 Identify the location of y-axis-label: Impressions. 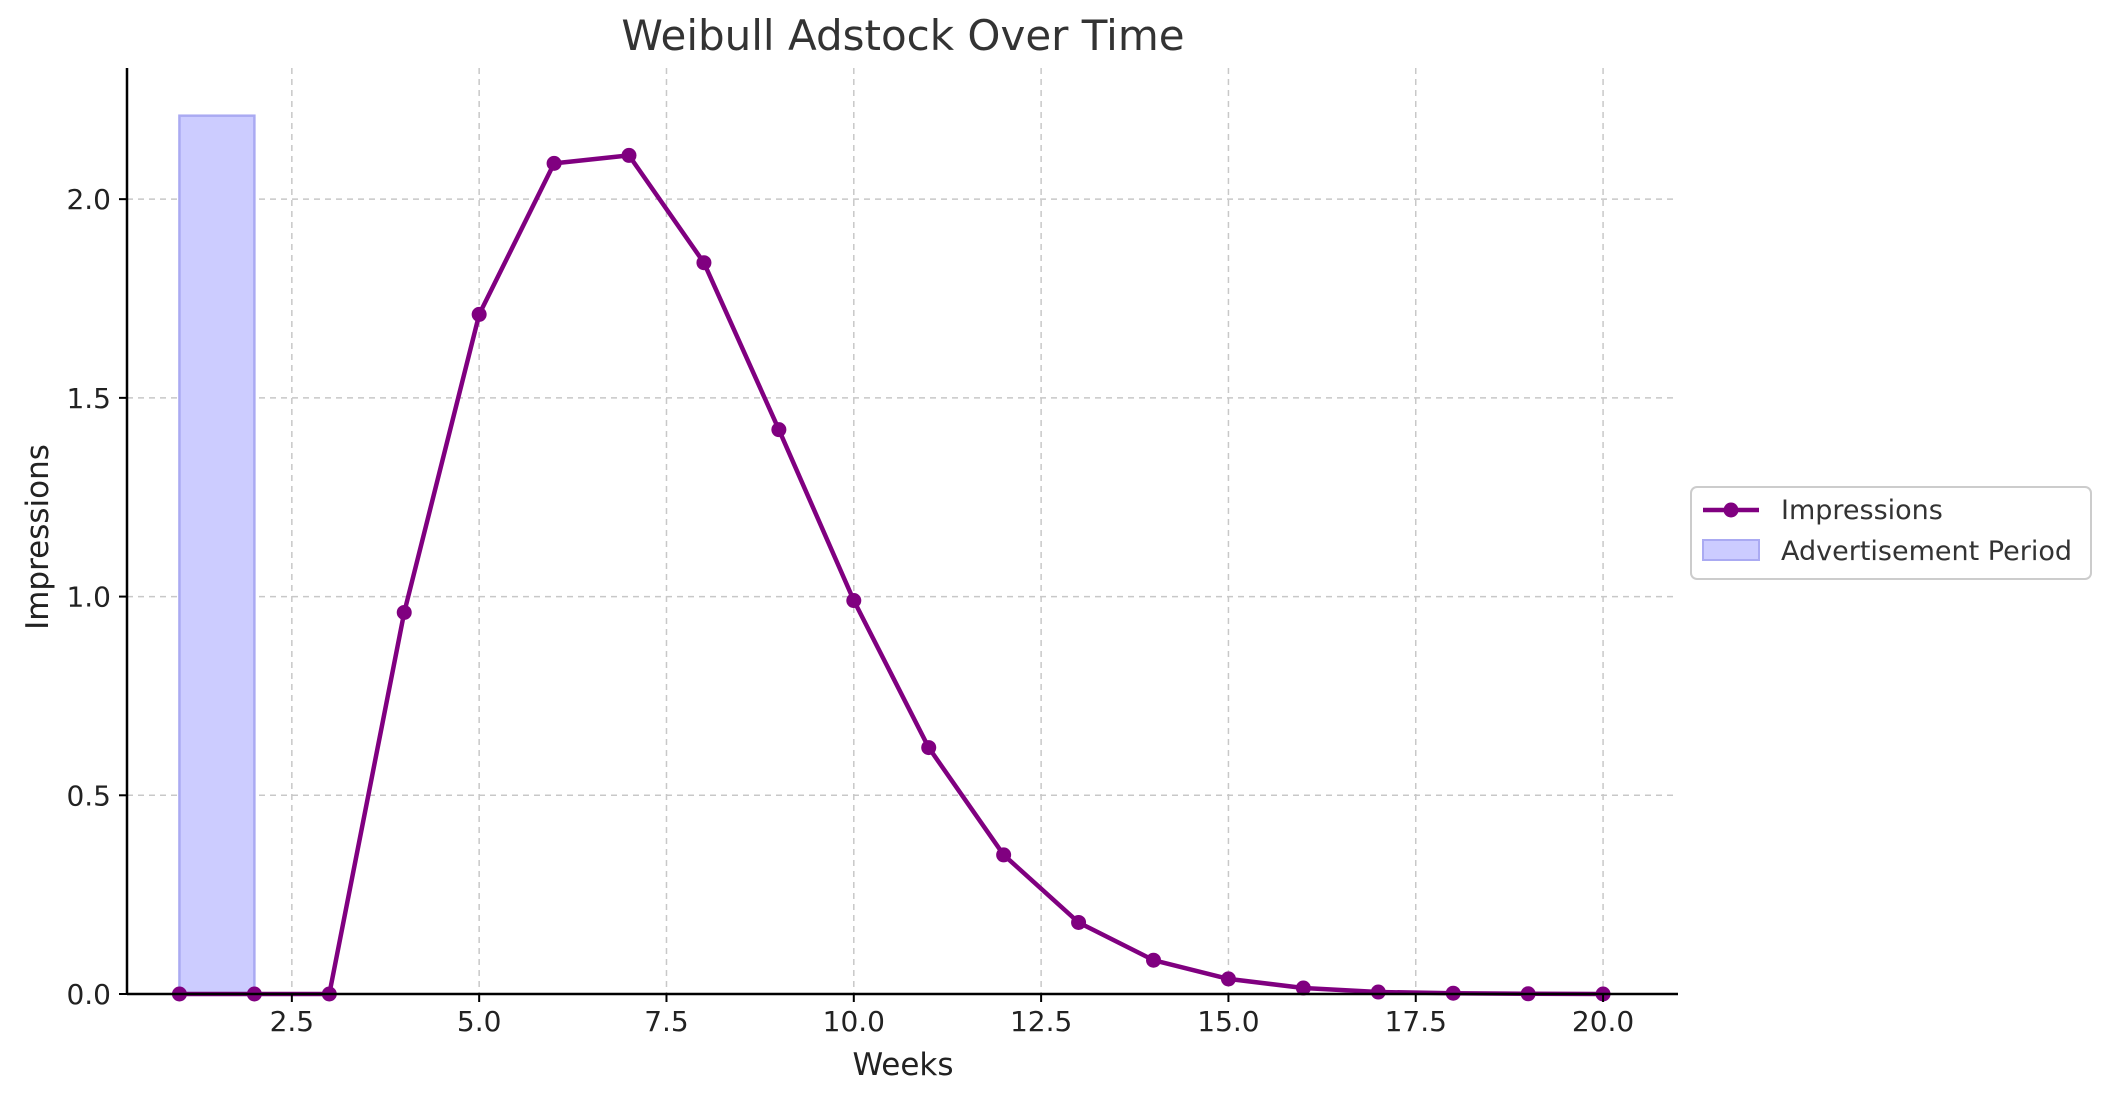
(38, 537).